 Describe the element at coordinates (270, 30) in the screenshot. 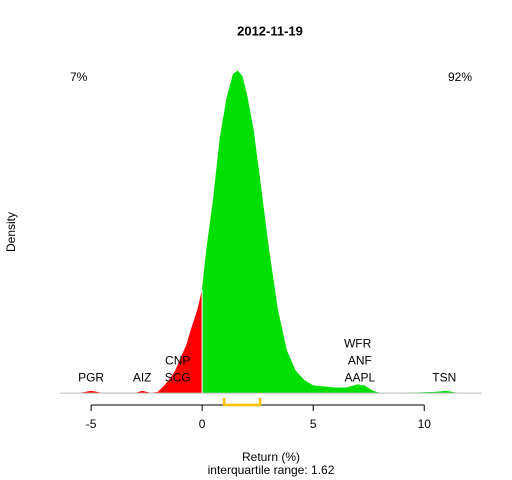

I see `chart-title: 2012-11-19` at that location.